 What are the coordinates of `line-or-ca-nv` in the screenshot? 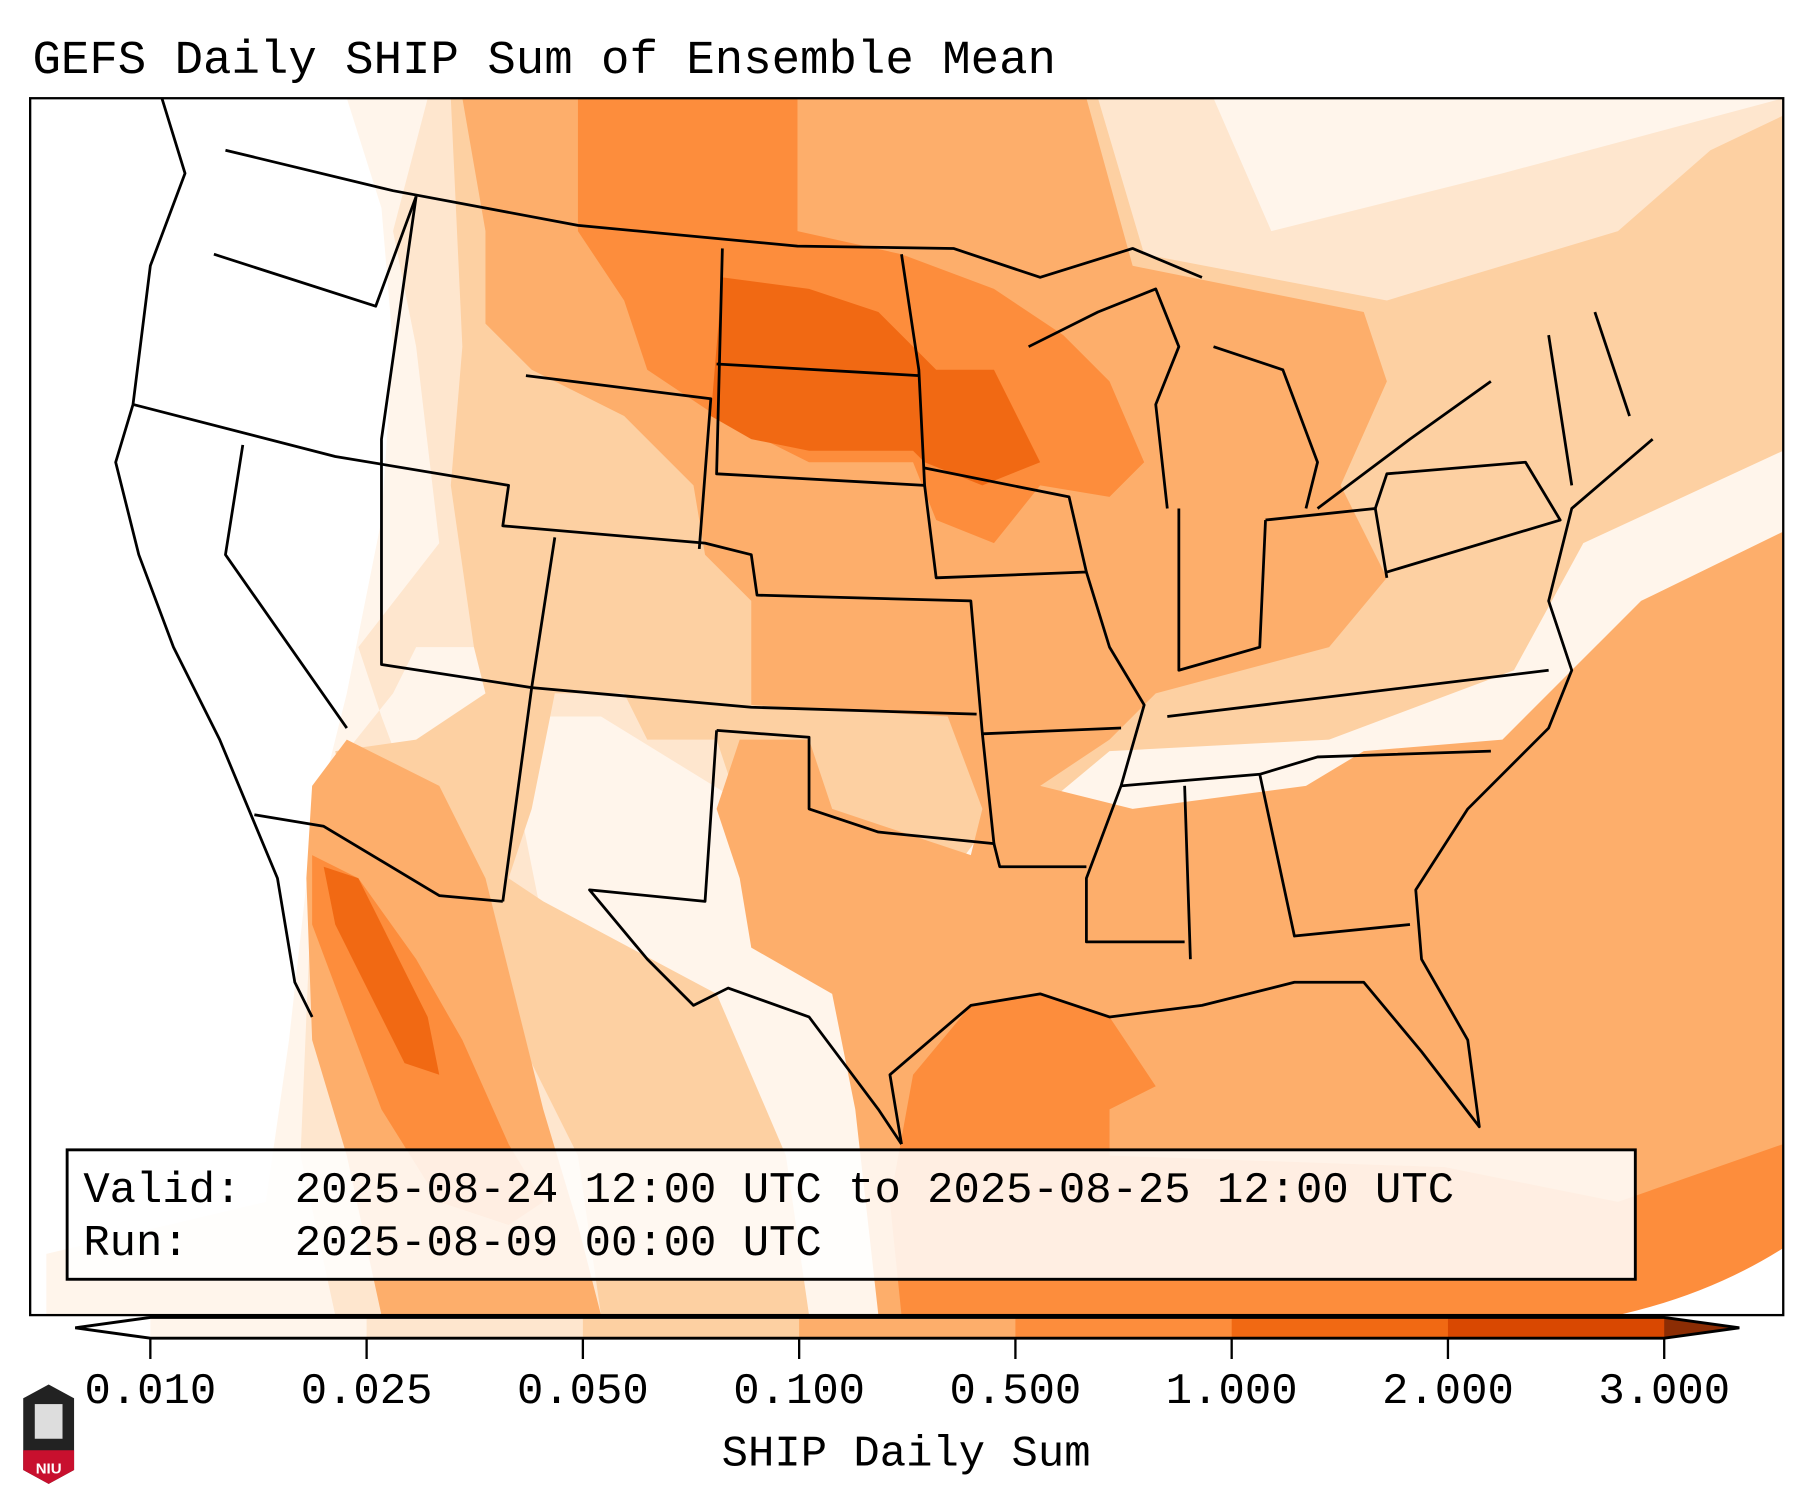 It's located at (627, 569).